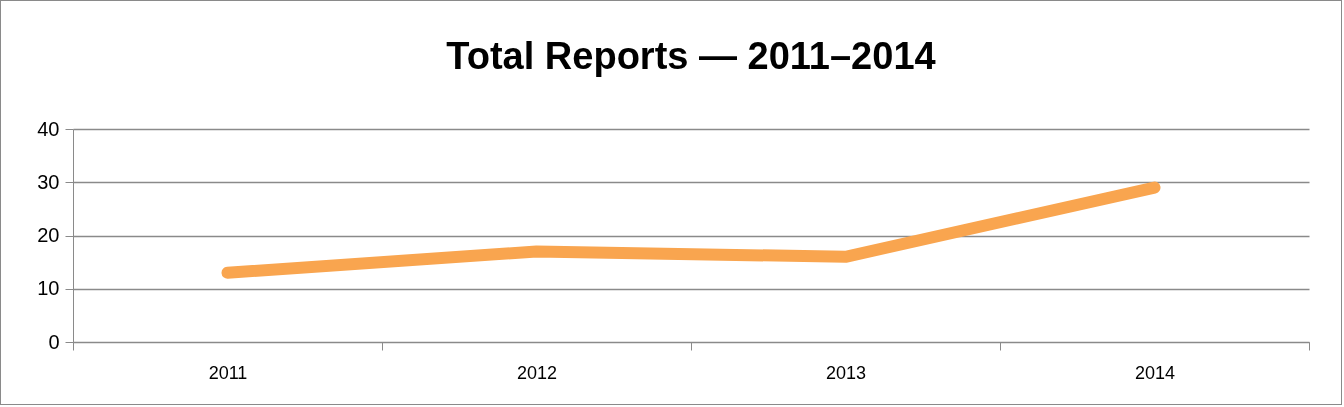  I want to click on y-tick-label: 0, so click(54, 341).